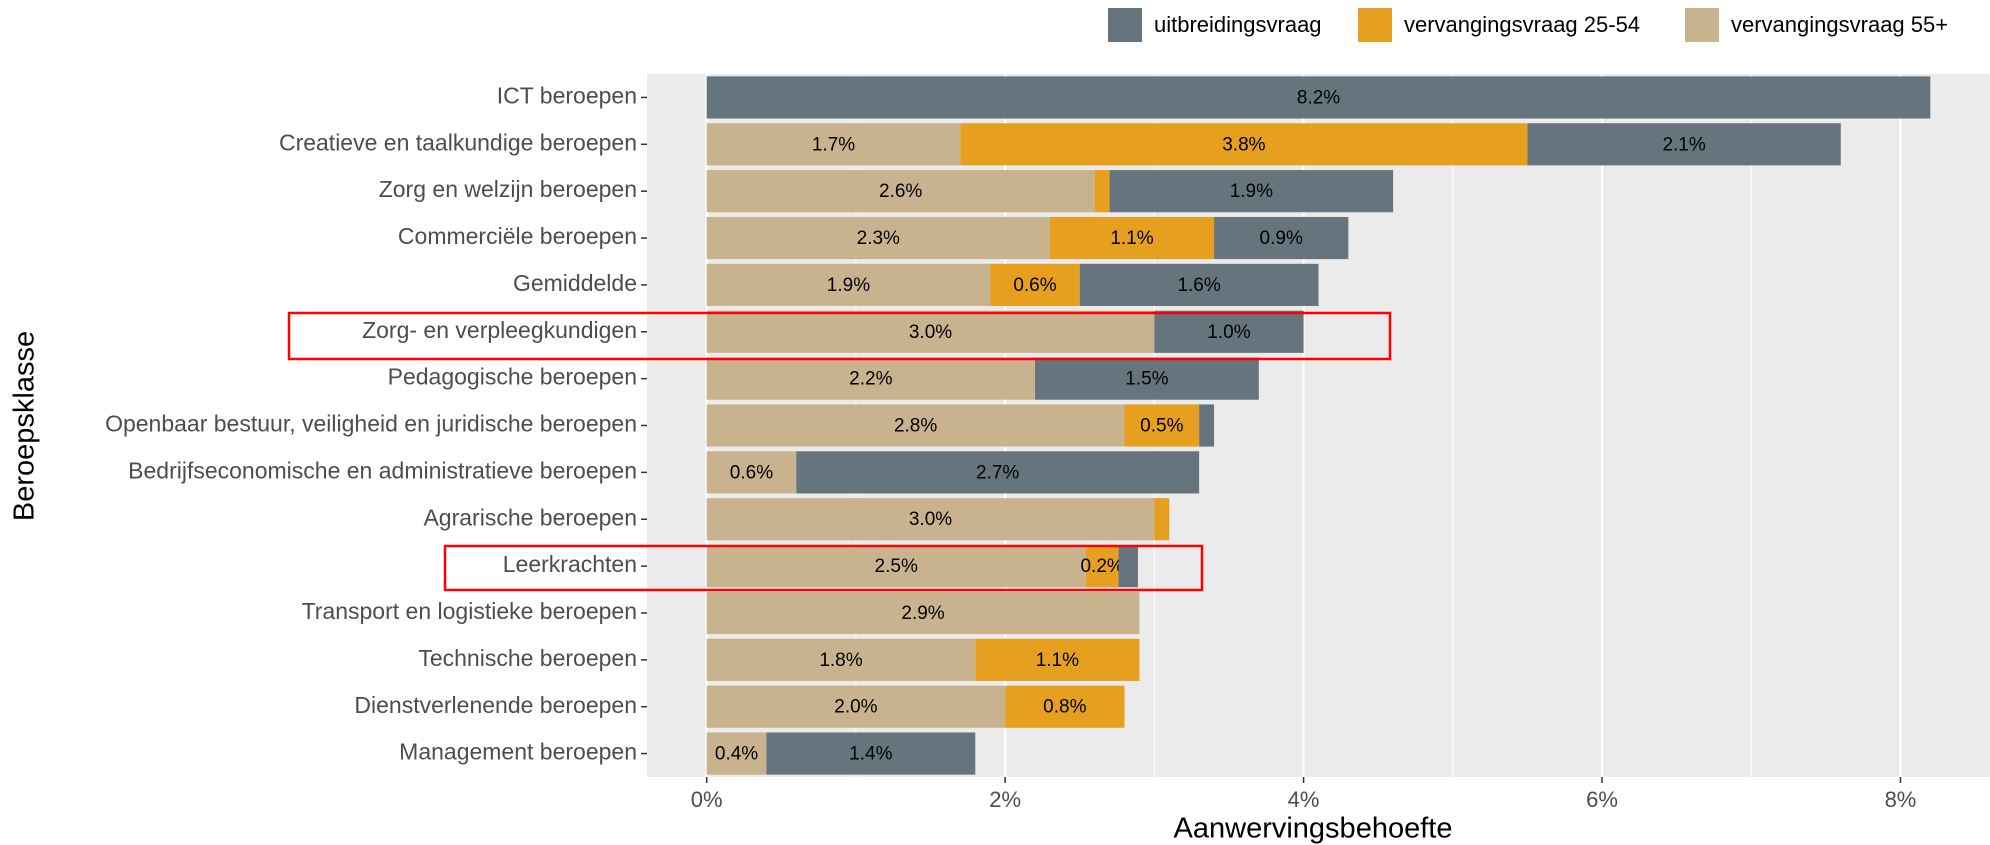 The image size is (1990, 845). I want to click on x-tick-label: 2%, so click(1005, 799).